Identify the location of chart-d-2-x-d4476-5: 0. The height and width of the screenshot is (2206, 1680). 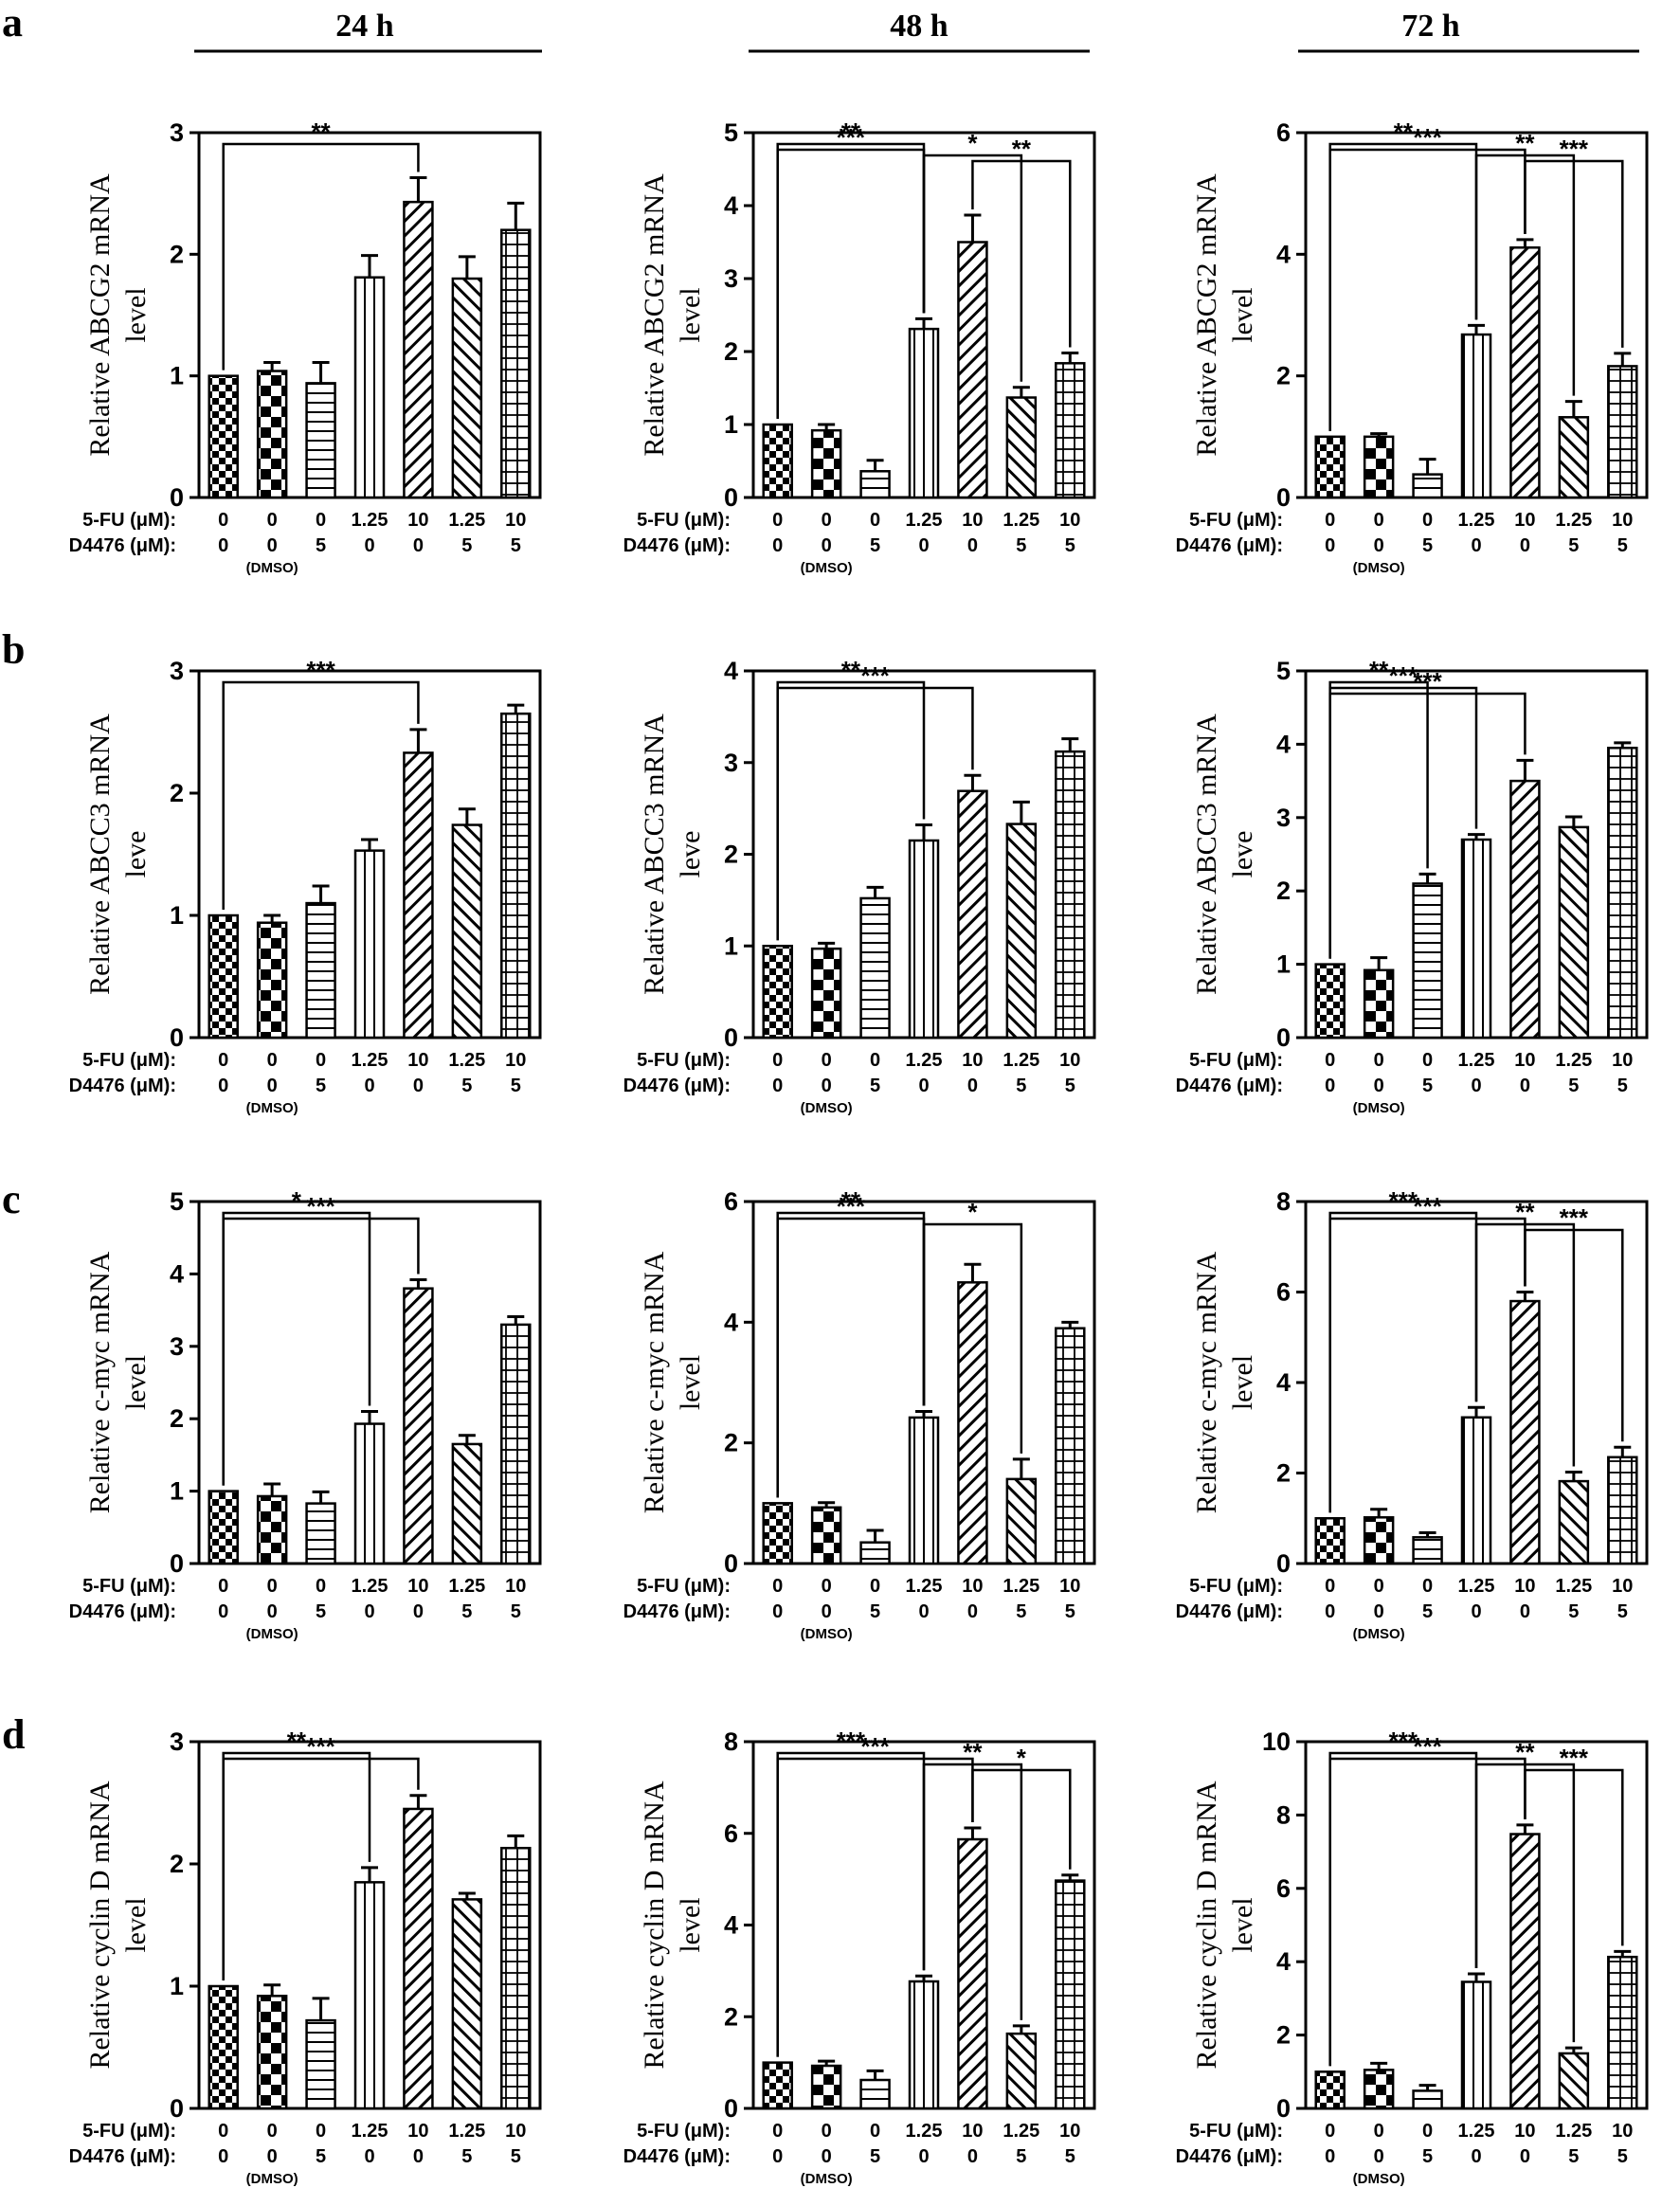
(973, 2156).